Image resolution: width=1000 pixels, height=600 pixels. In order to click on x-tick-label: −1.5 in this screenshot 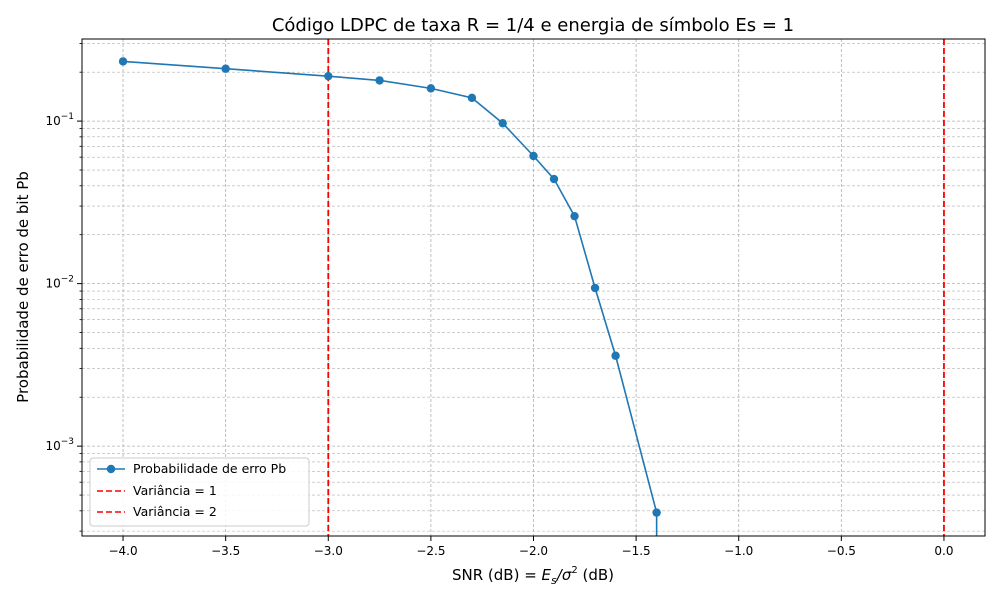, I will do `click(636, 551)`.